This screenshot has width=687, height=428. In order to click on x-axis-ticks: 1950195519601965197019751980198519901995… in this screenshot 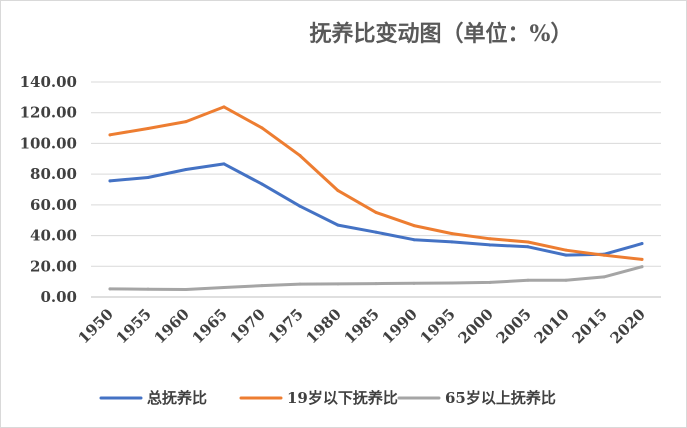, I will do `click(362, 326)`.